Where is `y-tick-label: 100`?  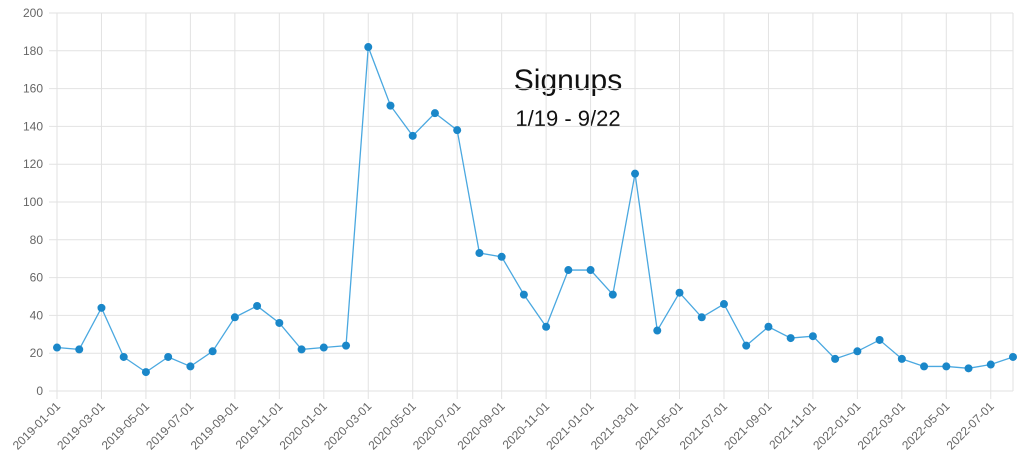
y-tick-label: 100 is located at coordinates (33, 202).